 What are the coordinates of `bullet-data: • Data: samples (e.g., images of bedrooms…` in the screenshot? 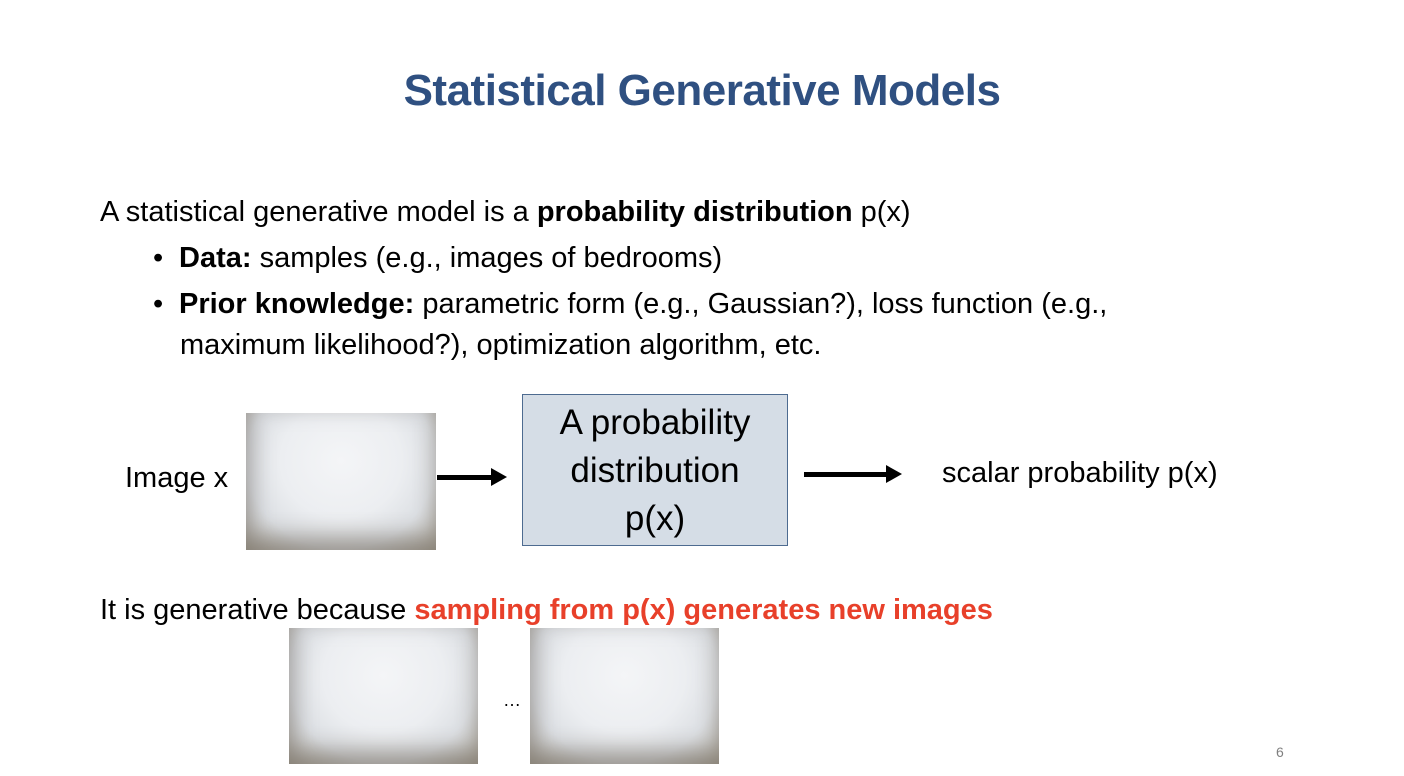 It's located at (437, 258).